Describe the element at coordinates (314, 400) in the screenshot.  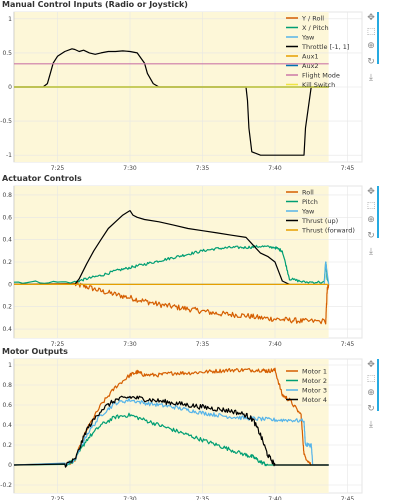
I see `legend-label: Motor 4` at that location.